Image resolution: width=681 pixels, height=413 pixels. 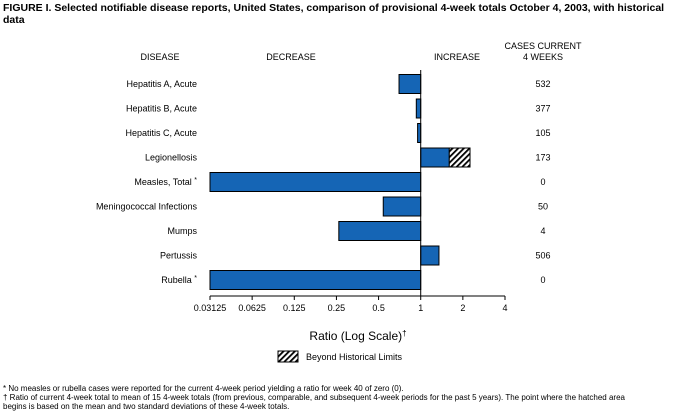 I want to click on x-axis-label: Ratio (Log Scale), so click(x=355, y=336).